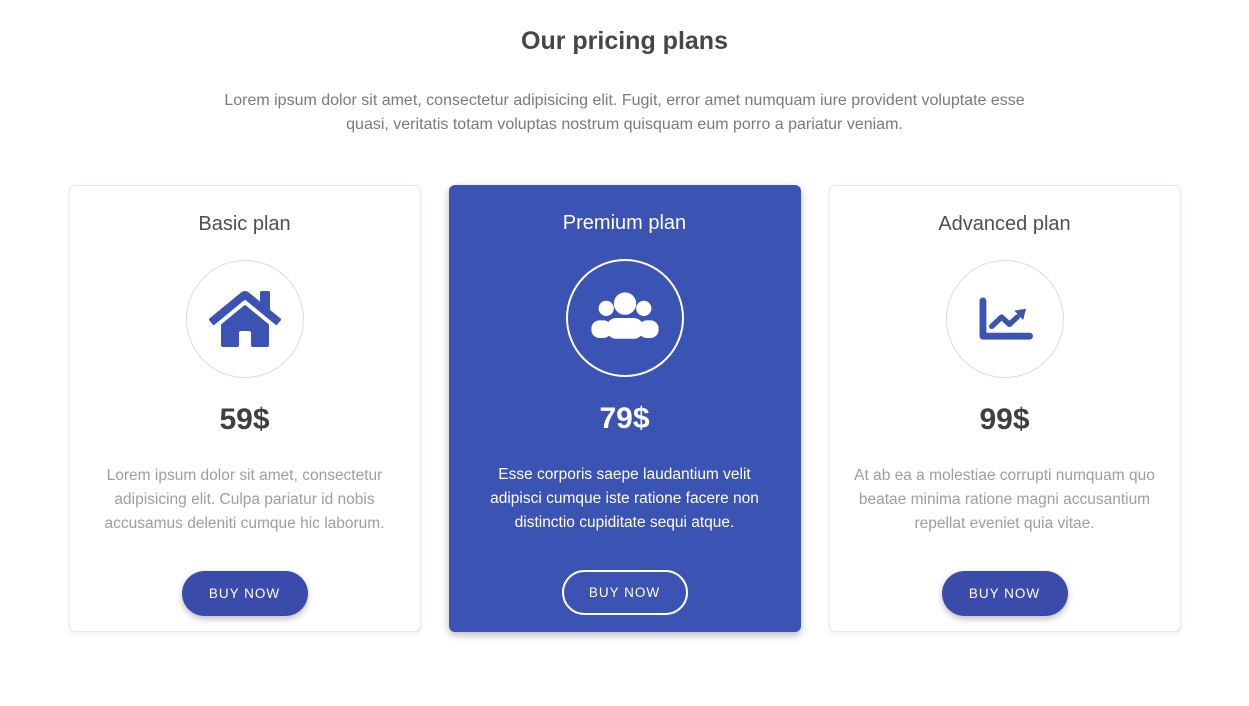 This screenshot has width=1249, height=706. I want to click on home-icon, so click(244, 319).